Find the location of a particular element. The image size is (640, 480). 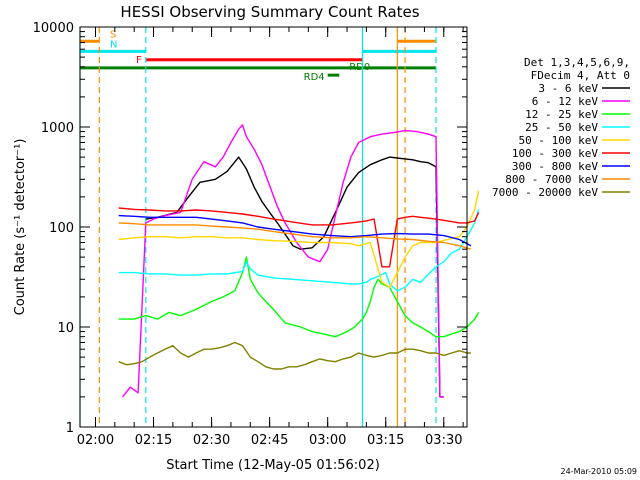

y-axis-label: Count Rate (s⁻¹ detector⁻¹) is located at coordinates (20, 227).